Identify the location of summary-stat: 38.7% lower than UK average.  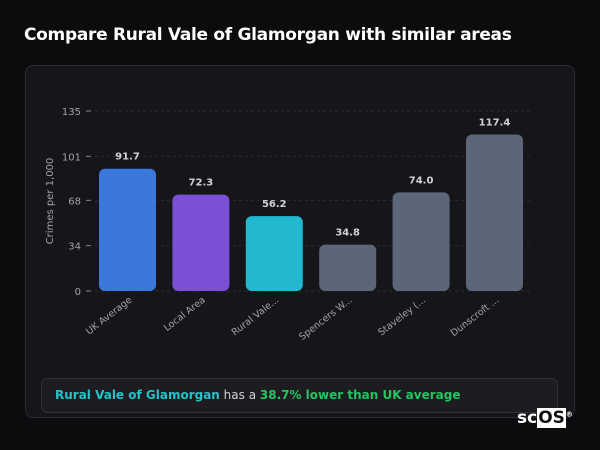
(360, 395).